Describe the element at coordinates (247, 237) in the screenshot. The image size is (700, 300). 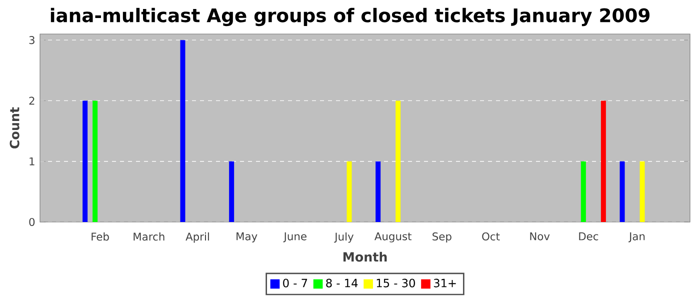
I see `x-tick-label: May` at that location.